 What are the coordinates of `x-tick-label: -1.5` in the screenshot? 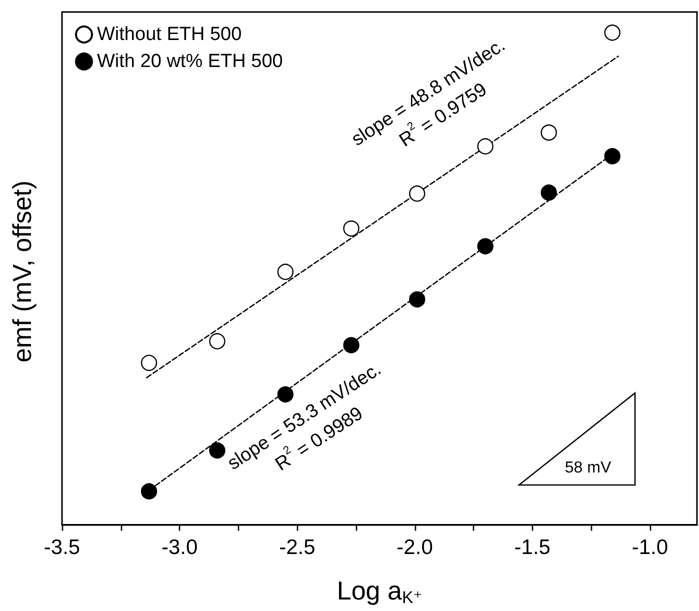 It's located at (532, 547).